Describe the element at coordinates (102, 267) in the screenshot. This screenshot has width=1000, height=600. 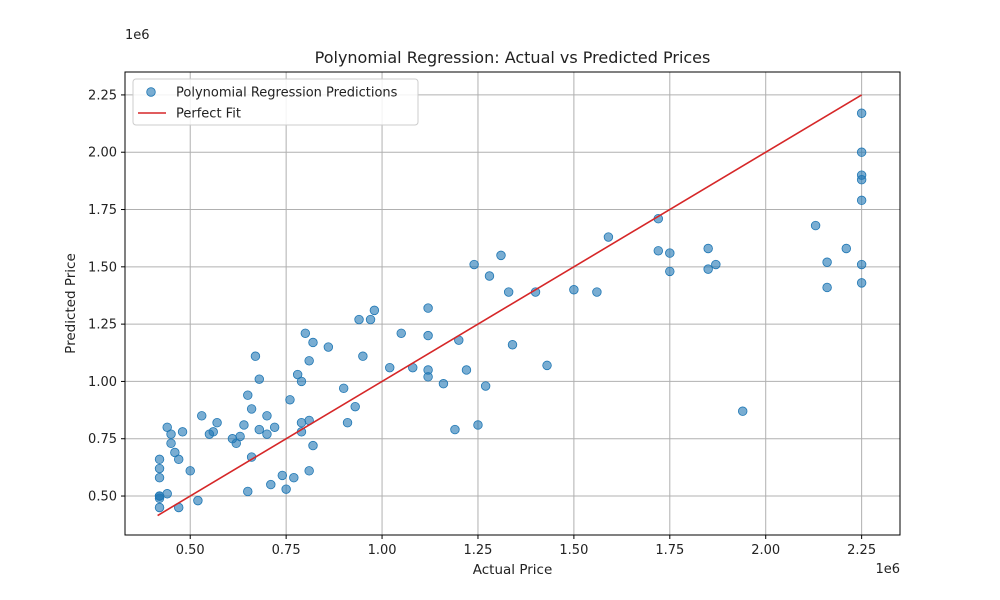
I see `y-tick-label: 1.50` at that location.